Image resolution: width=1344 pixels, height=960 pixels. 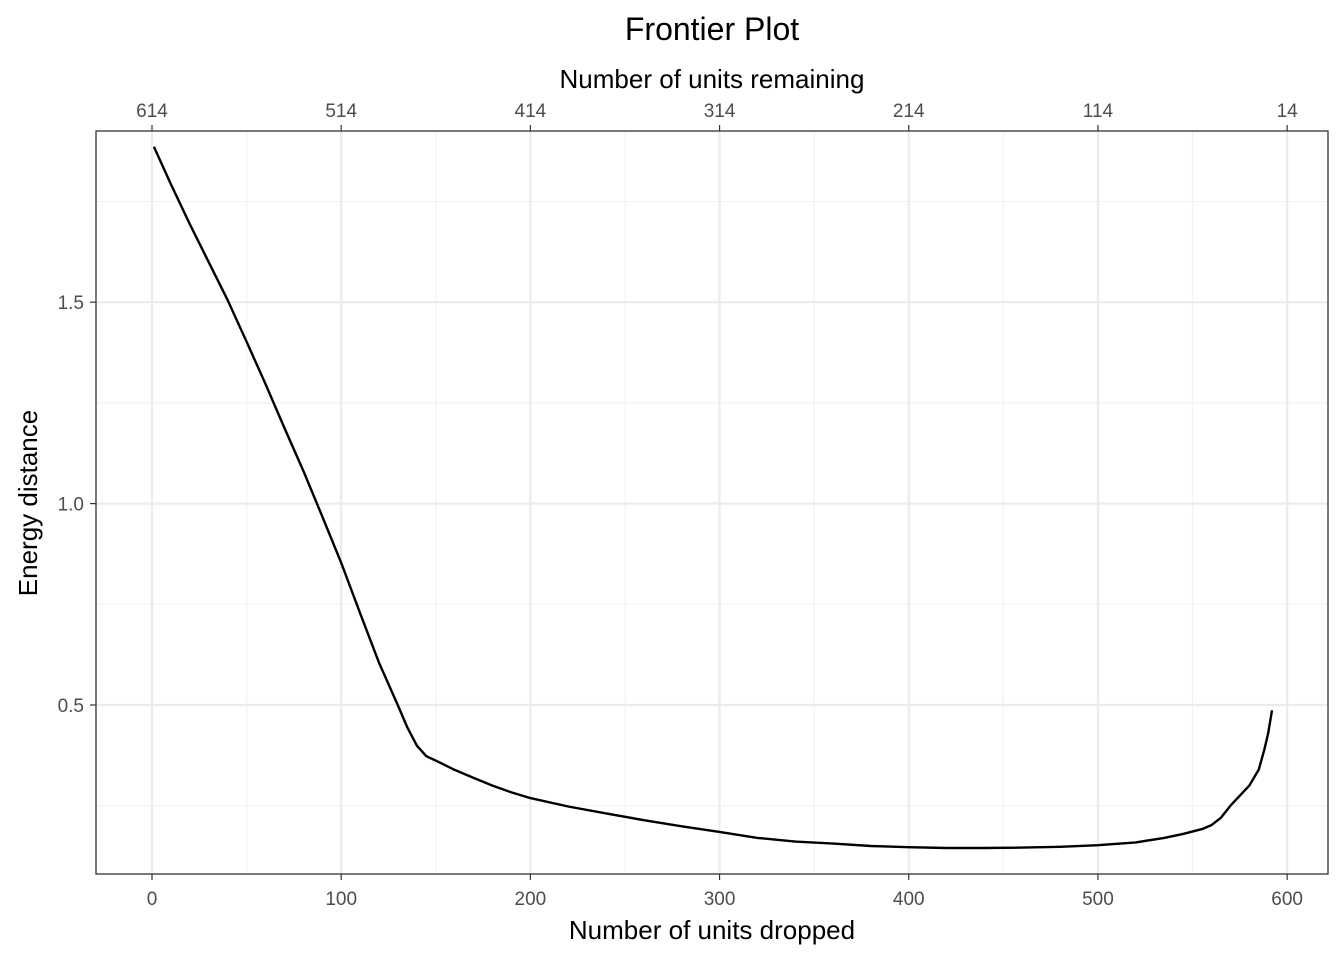 What do you see at coordinates (531, 899) in the screenshot?
I see `x-tick-label: 200` at bounding box center [531, 899].